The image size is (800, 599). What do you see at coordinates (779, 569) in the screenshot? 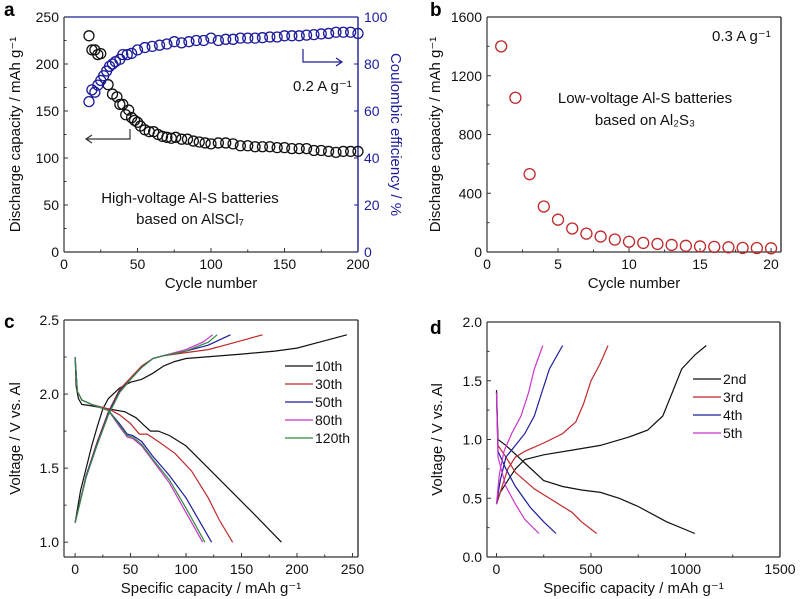
I see `x-tick-label: 1500` at bounding box center [779, 569].